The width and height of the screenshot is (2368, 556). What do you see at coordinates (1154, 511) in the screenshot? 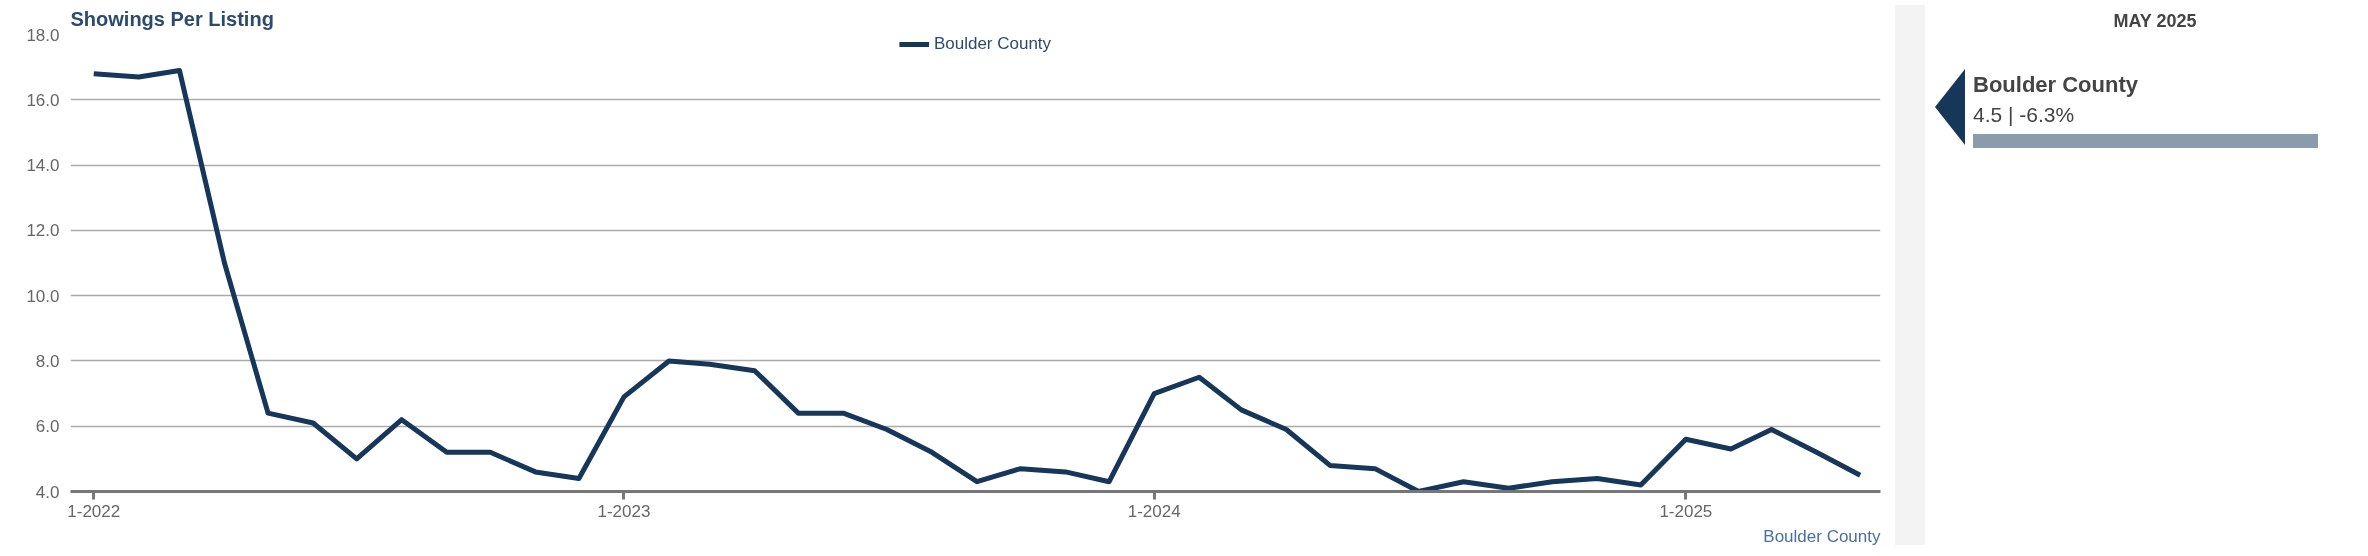
I see `x-tick-label: 1-2024` at bounding box center [1154, 511].